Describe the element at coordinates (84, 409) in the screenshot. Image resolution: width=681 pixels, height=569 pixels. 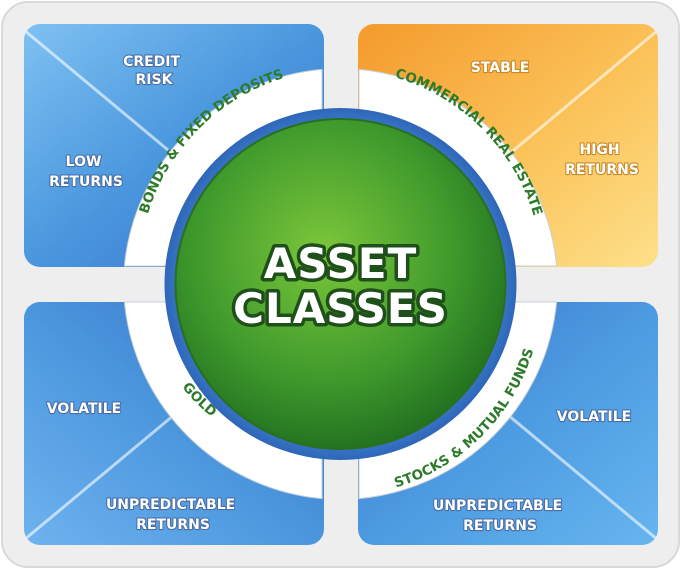
I see `label-volatile-gold: VOLATILE` at that location.